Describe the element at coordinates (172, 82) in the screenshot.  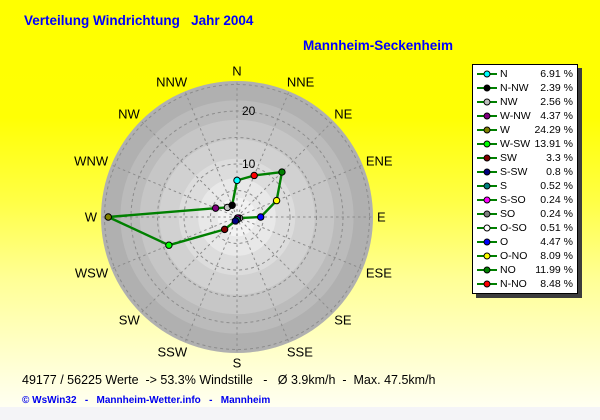
I see `direction-label-NNW: NNW` at that location.